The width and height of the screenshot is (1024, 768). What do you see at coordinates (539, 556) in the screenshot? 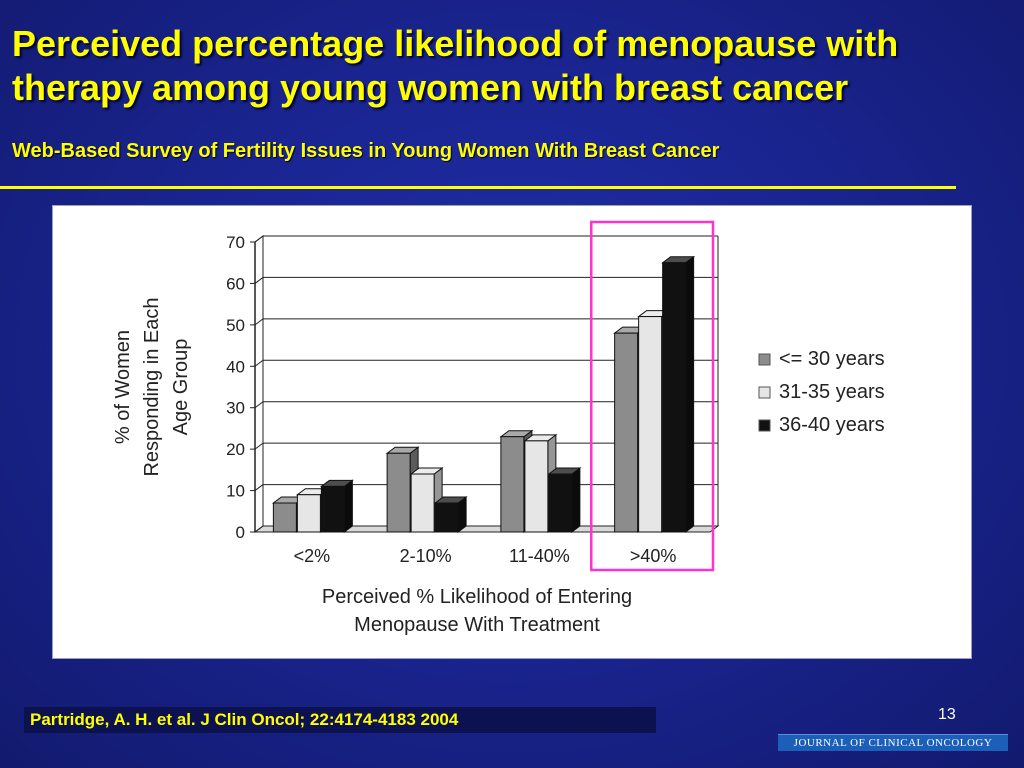
I see `x-tick-label: 11-40%` at bounding box center [539, 556].